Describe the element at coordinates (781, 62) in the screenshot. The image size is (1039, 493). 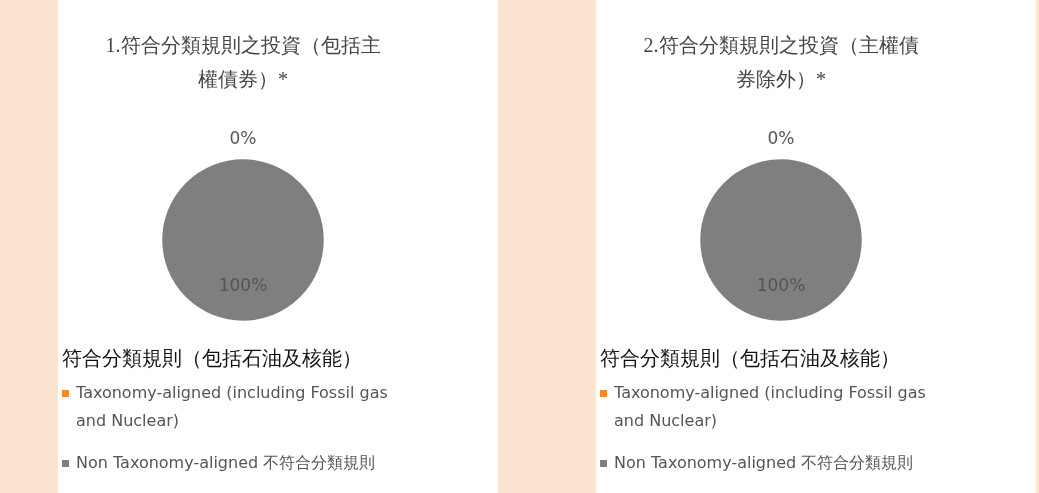
I see `chart-title: 2.符合分類規則之投資（主權債券除外）*` at that location.